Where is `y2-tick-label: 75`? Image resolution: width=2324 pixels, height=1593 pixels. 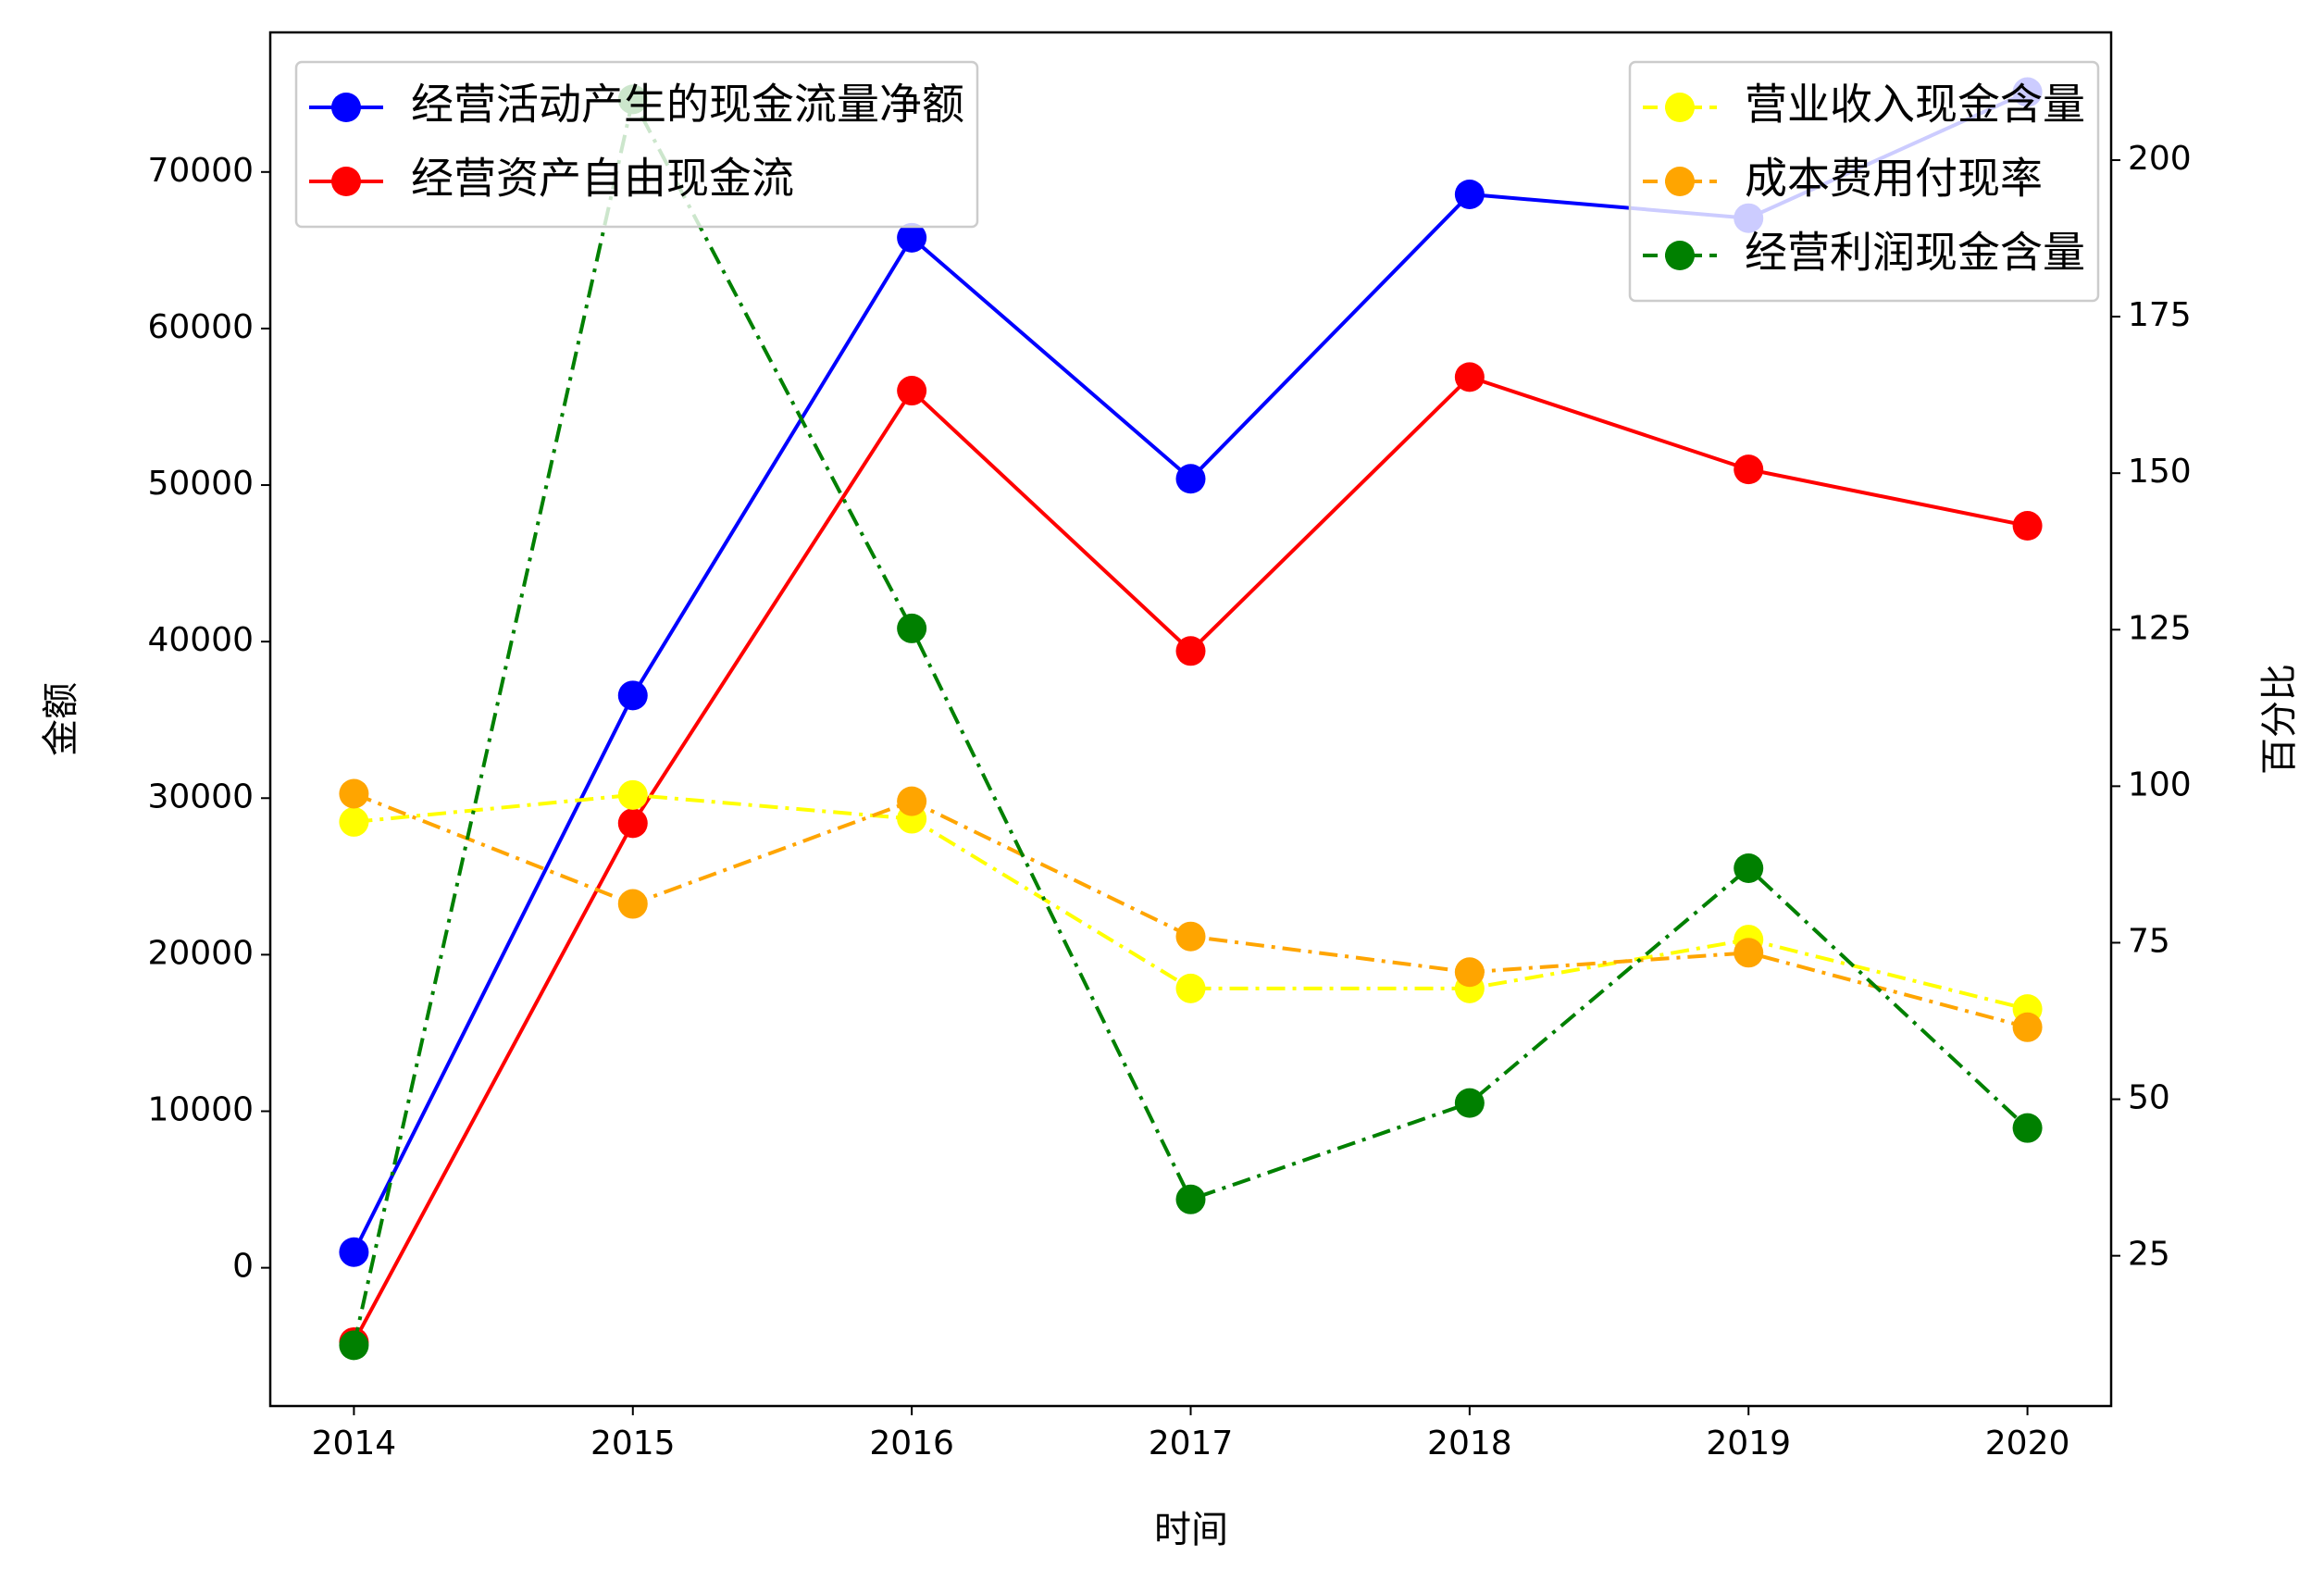 y2-tick-label: 75 is located at coordinates (2149, 941).